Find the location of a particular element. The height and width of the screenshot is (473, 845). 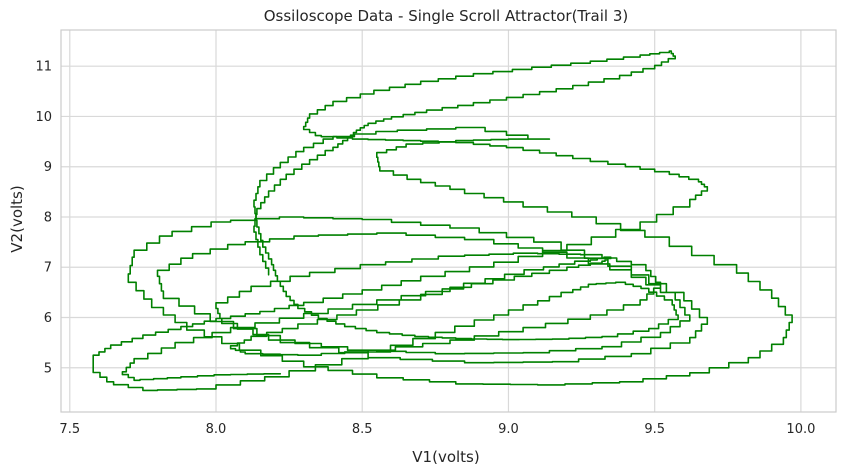

x-axis-label: V1(volts) is located at coordinates (445, 457).